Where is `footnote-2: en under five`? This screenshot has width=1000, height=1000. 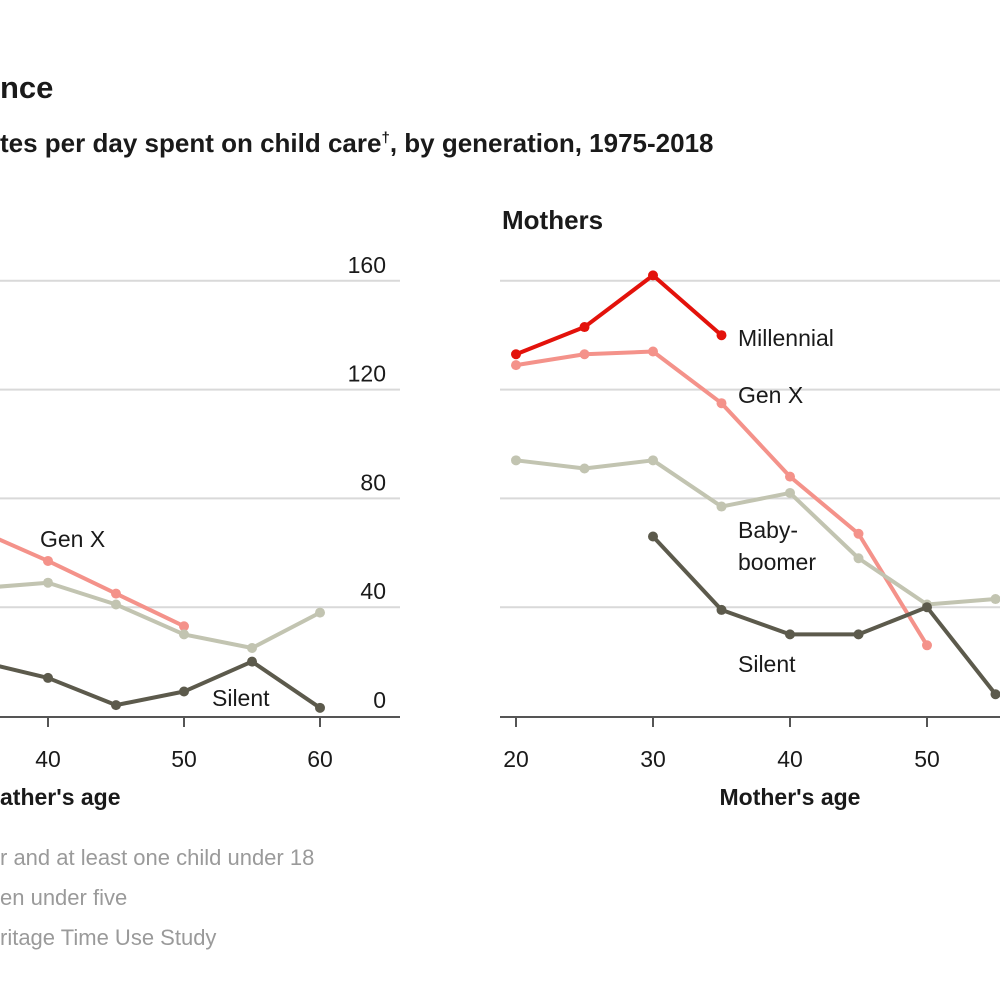
footnote-2: en under five is located at coordinates (64, 897).